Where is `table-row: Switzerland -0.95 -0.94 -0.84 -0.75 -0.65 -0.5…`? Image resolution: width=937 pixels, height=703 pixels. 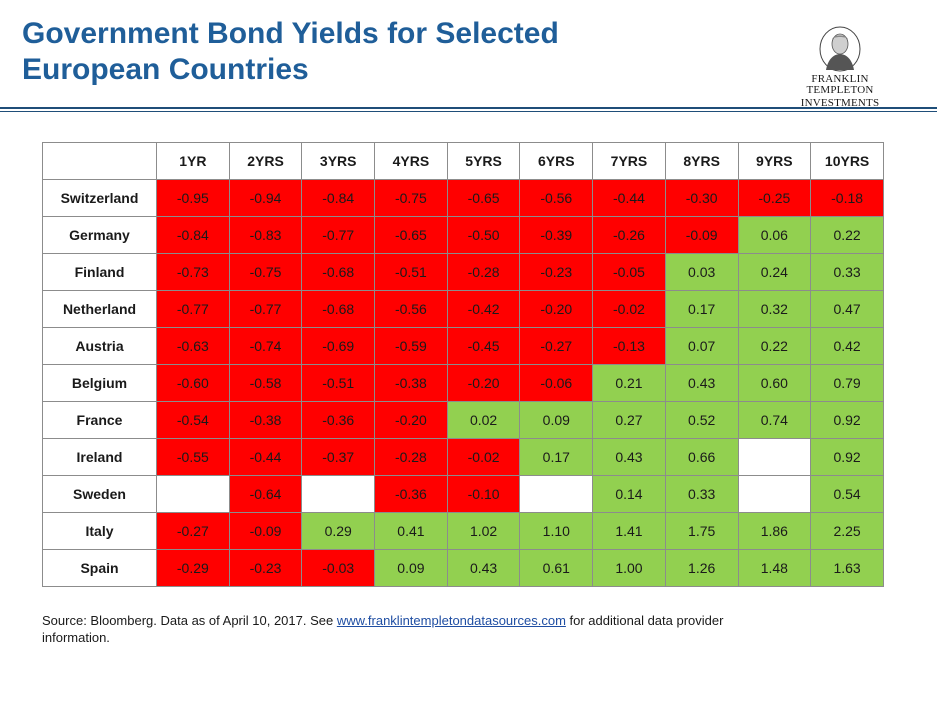
table-row: Switzerland -0.95 -0.94 -0.84 -0.75 -0.65 -0.5… is located at coordinates (463, 198).